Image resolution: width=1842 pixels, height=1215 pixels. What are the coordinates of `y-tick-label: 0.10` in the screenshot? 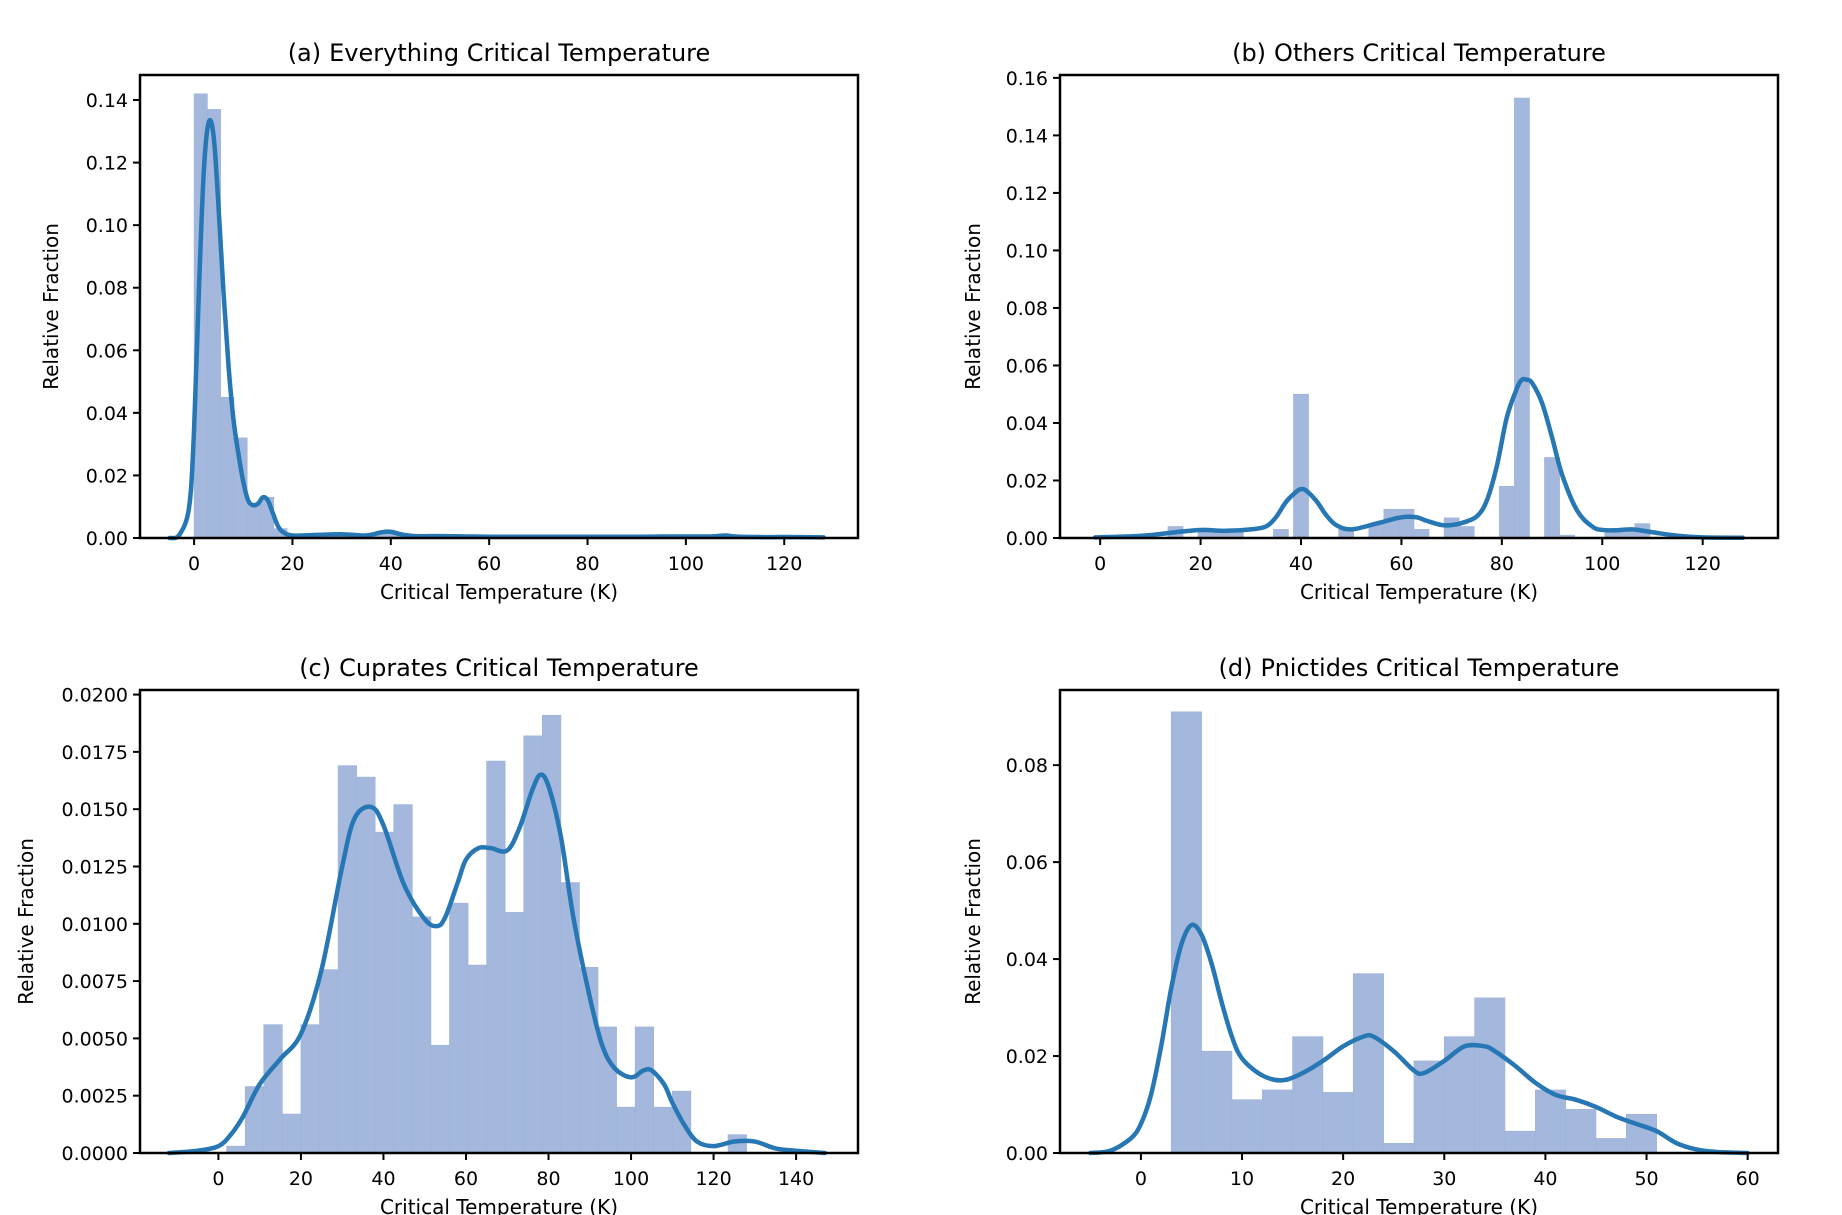 It's located at (1027, 251).